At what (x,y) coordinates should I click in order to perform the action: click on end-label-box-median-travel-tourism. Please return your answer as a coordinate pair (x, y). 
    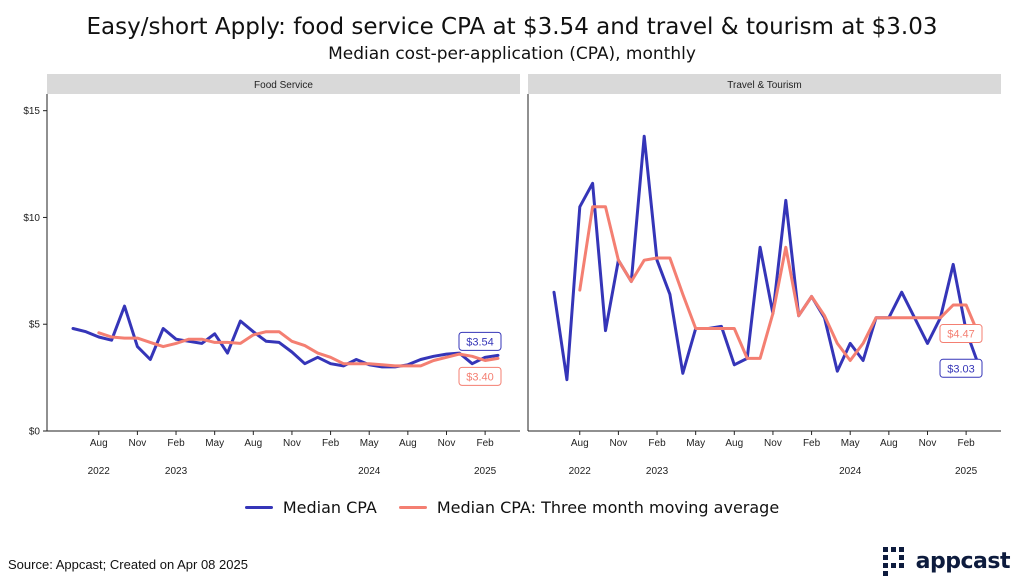
    Looking at the image, I should click on (961, 368).